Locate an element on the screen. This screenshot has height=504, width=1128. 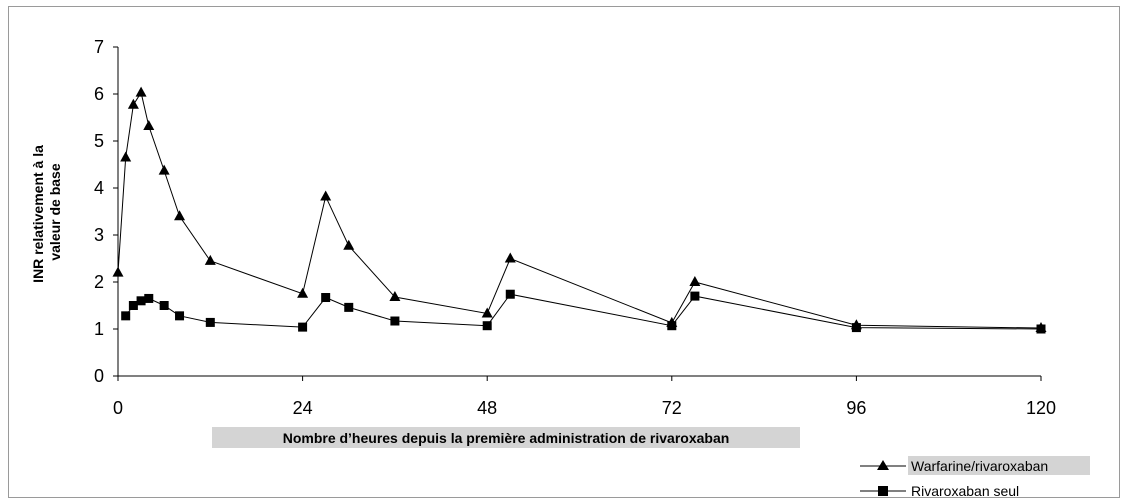
x-tick-label: 96 is located at coordinates (856, 408).